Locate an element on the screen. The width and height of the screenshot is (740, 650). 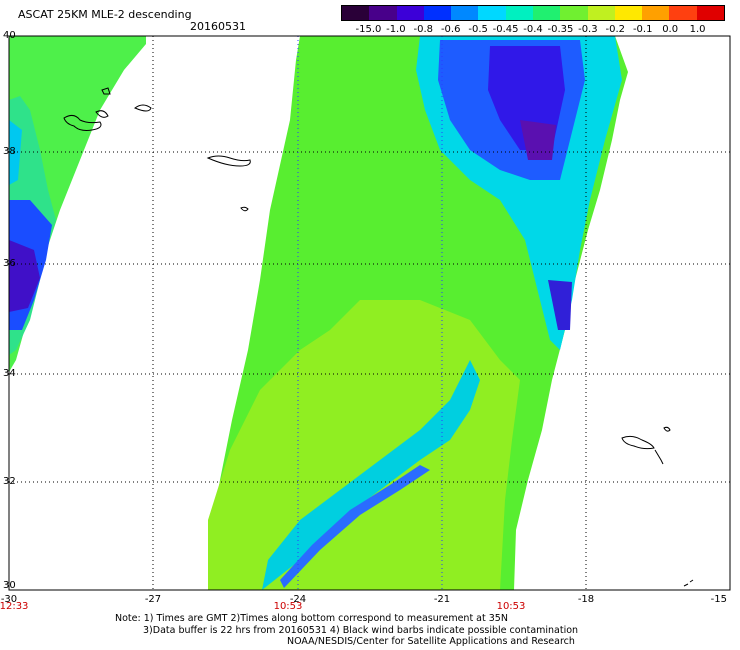
map-title: ASCAT 25KM MLE-2 descending is located at coordinates (105, 14).